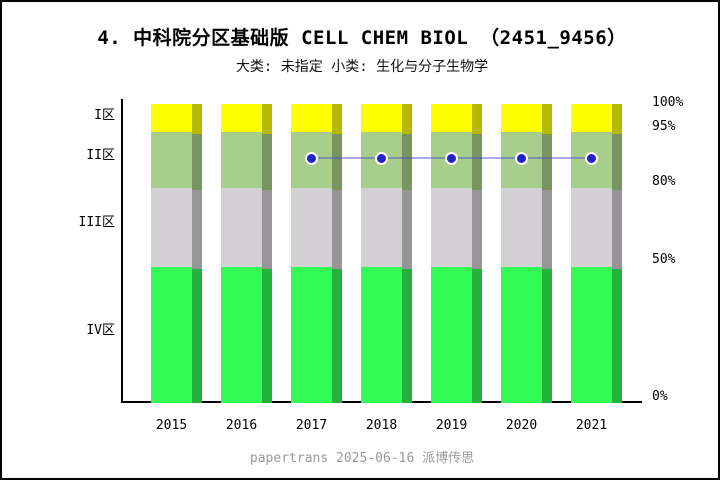  Describe the element at coordinates (664, 181) in the screenshot. I see `ytick-percent-label-80pct: 80%` at that location.